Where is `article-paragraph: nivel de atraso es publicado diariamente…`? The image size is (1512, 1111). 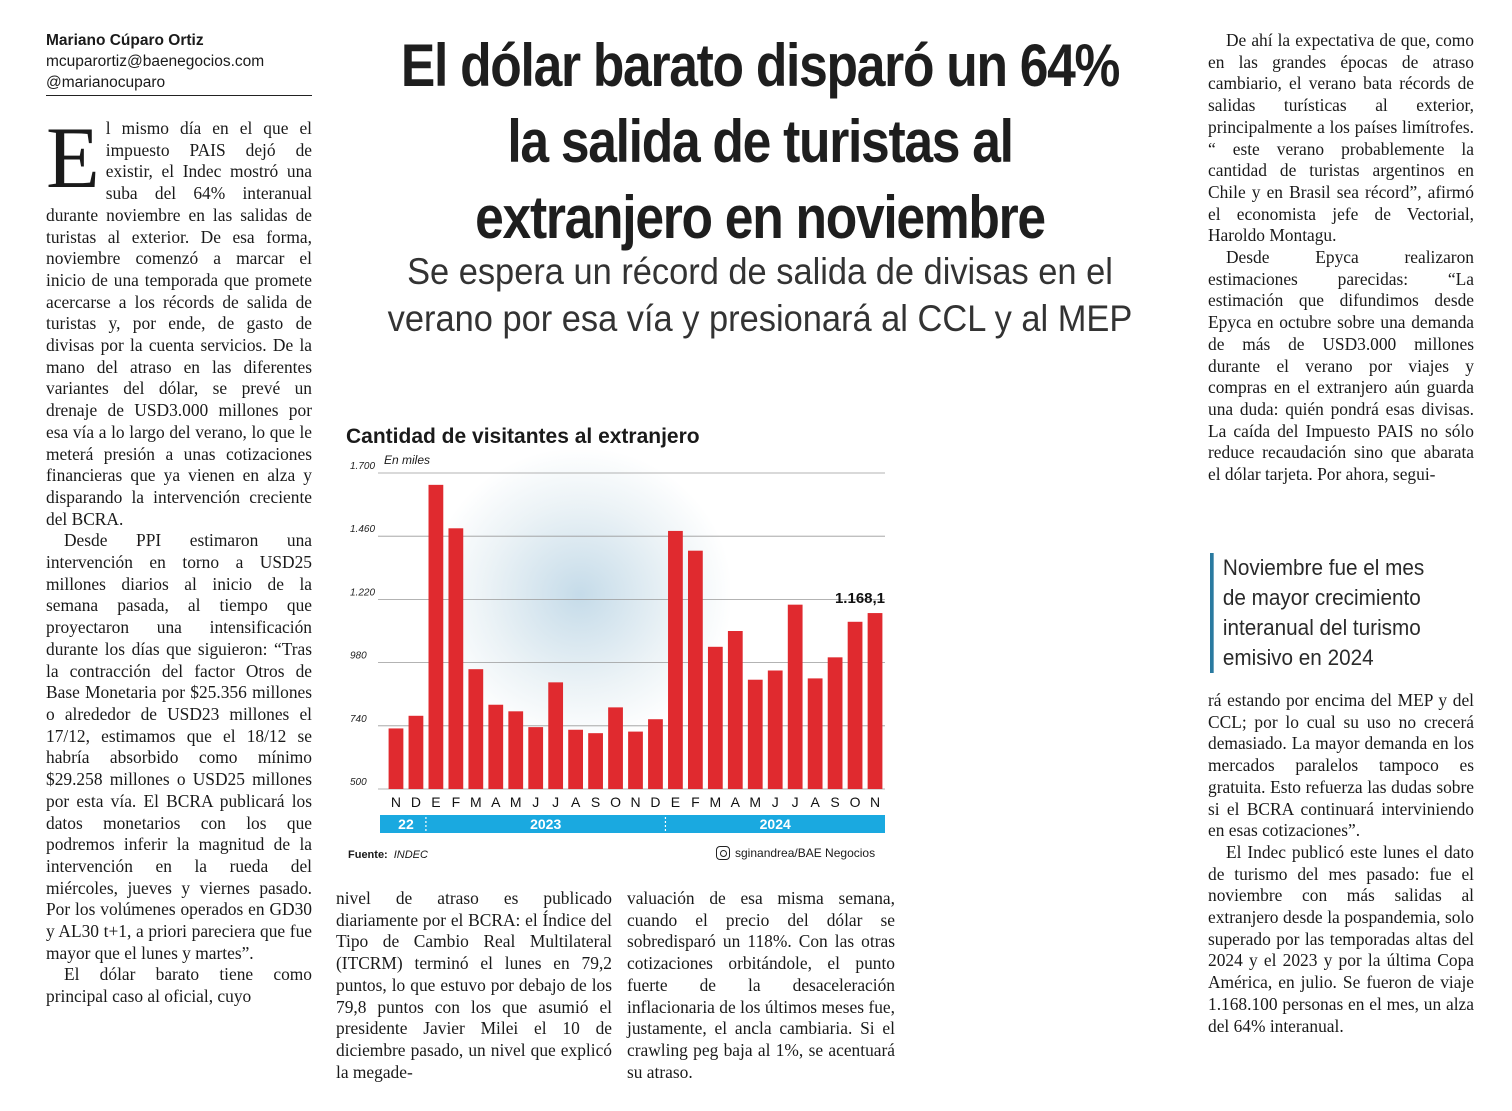
article-paragraph: nivel de atraso es publicado diariamente… is located at coordinates (474, 985).